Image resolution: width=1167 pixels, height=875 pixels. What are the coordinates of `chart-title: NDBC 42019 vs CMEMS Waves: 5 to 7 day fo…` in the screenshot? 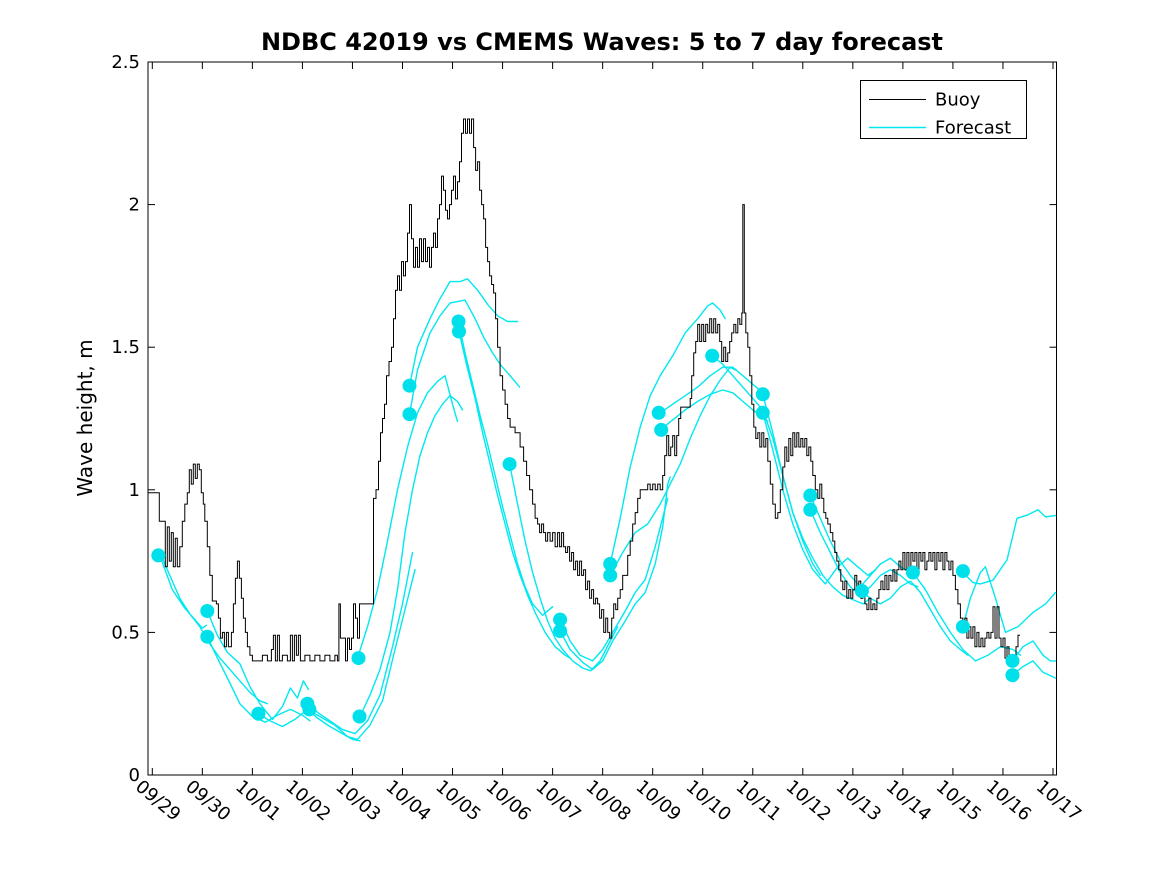 It's located at (602, 42).